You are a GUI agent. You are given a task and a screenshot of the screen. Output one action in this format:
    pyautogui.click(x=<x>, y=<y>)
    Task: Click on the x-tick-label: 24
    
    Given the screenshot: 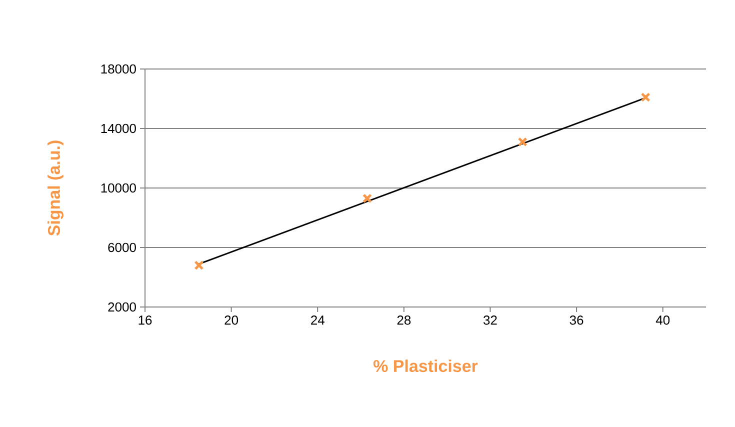 What is the action you would take?
    pyautogui.click(x=317, y=320)
    